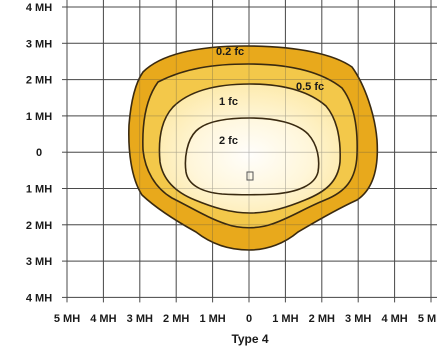 The height and width of the screenshot is (362, 437). What do you see at coordinates (249, 339) in the screenshot?
I see `diagram-caption: Type 4` at bounding box center [249, 339].